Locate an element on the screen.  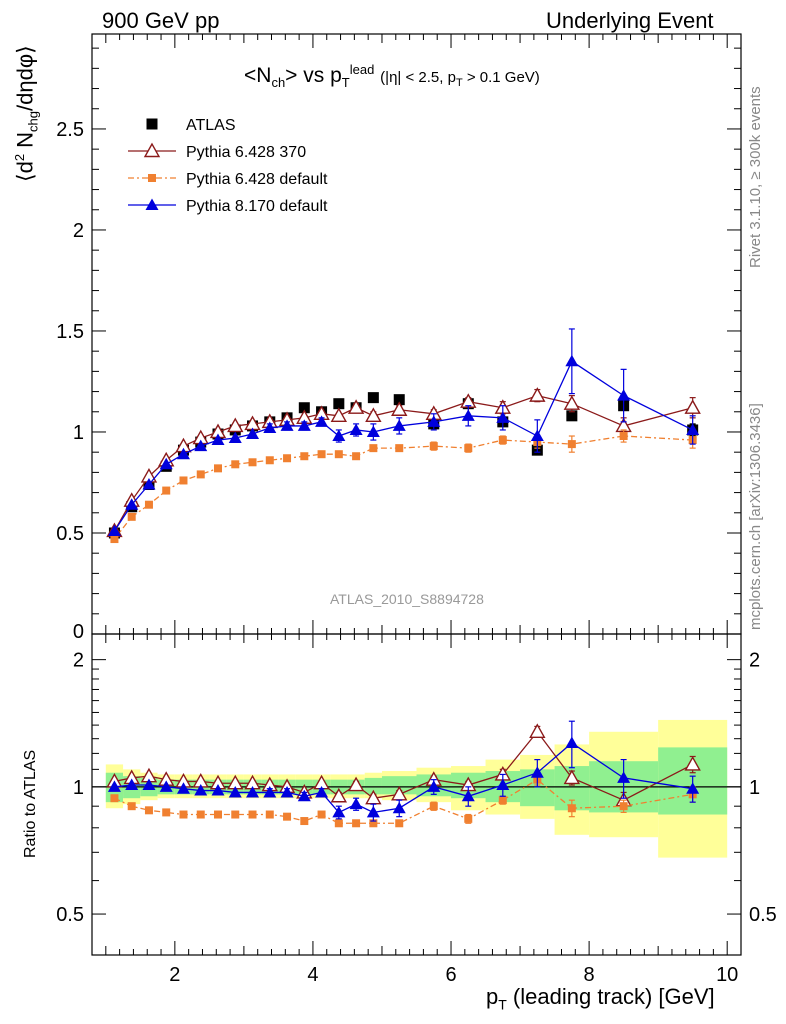
x-tick-label: 6 is located at coordinates (450, 975).